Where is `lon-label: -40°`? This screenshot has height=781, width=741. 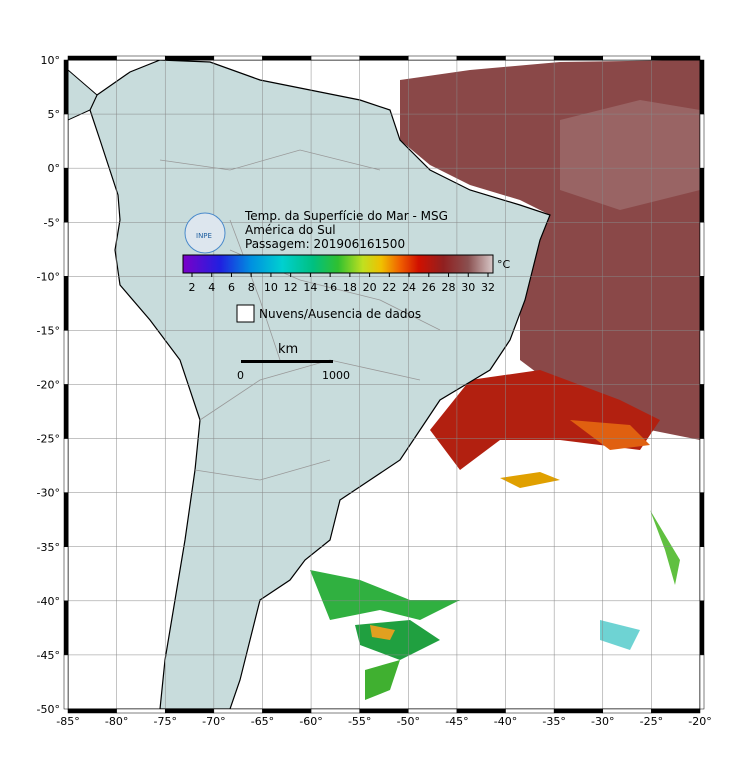 lon-label: -40° is located at coordinates (505, 721).